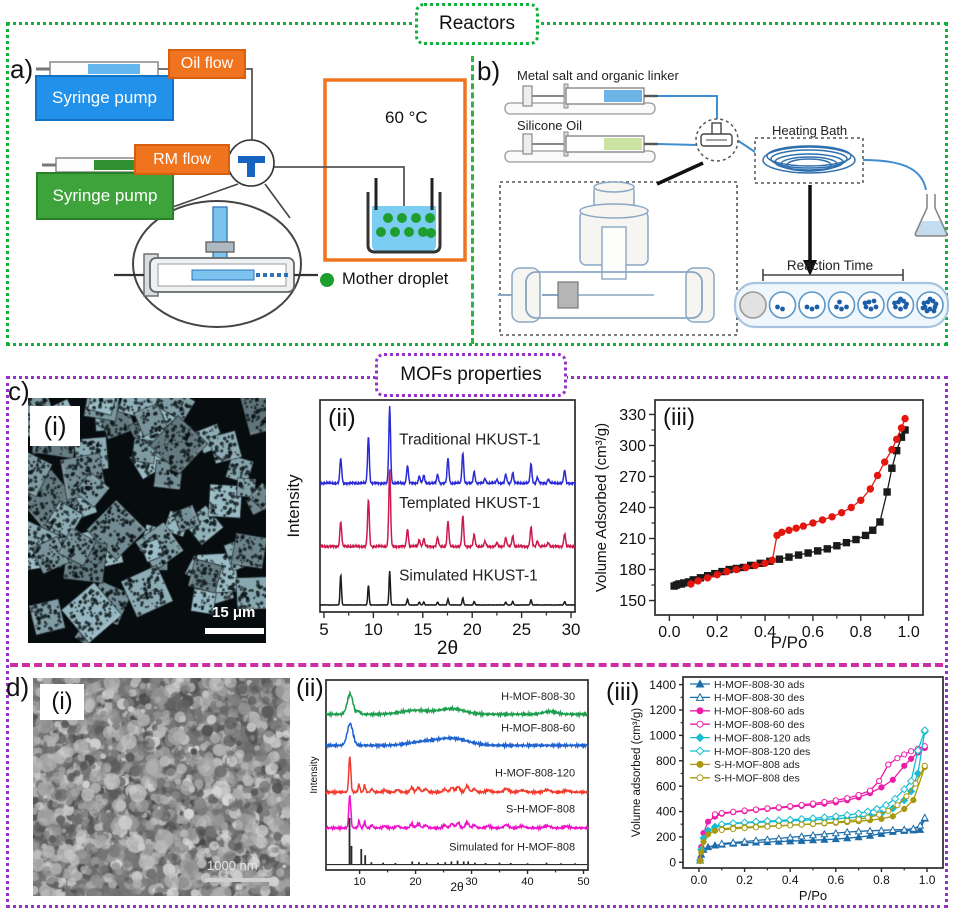 This screenshot has width=955, height=913. What do you see at coordinates (489, 71) in the screenshot?
I see `panel-b-label: b)` at bounding box center [489, 71].